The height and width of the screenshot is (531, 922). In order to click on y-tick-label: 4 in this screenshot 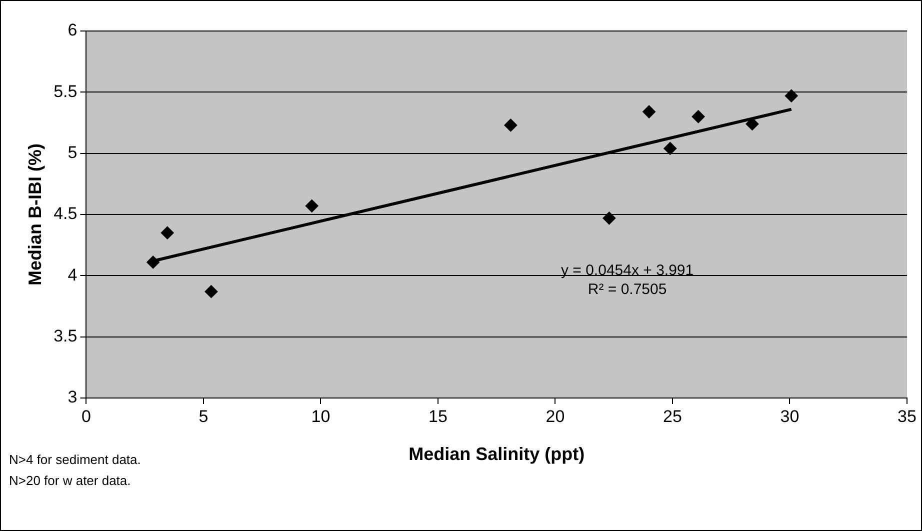, I will do `click(73, 274)`.